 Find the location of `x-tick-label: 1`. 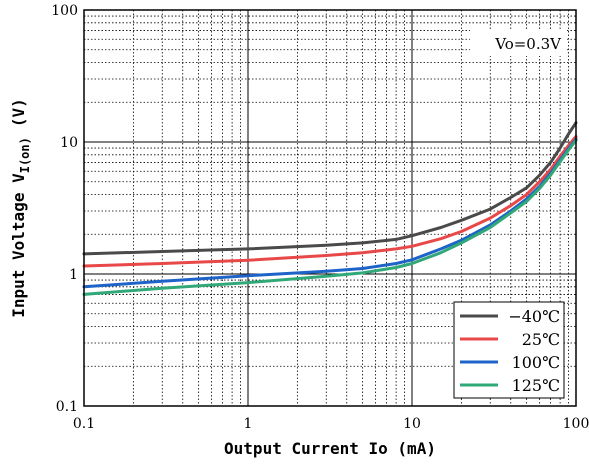

x-tick-label: 1 is located at coordinates (248, 424).